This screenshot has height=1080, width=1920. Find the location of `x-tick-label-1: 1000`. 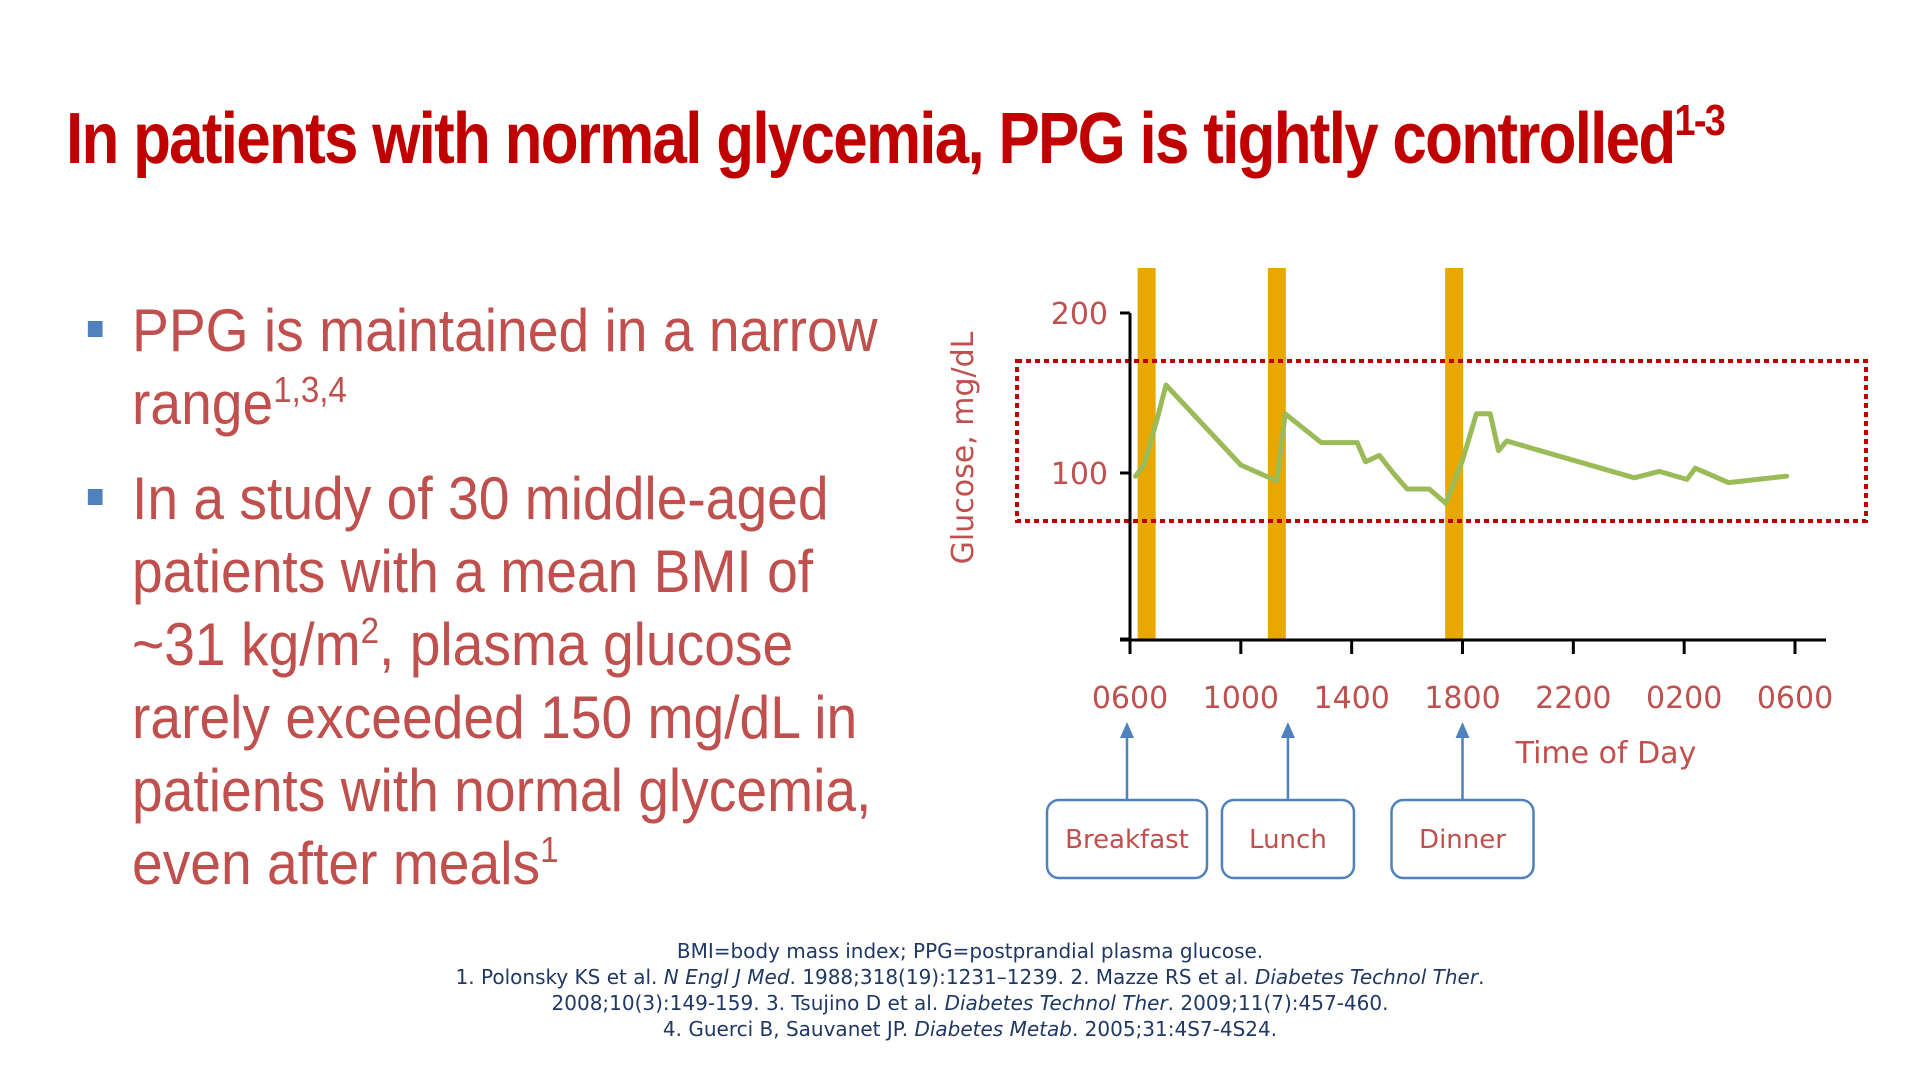

x-tick-label-1: 1000 is located at coordinates (1241, 698).